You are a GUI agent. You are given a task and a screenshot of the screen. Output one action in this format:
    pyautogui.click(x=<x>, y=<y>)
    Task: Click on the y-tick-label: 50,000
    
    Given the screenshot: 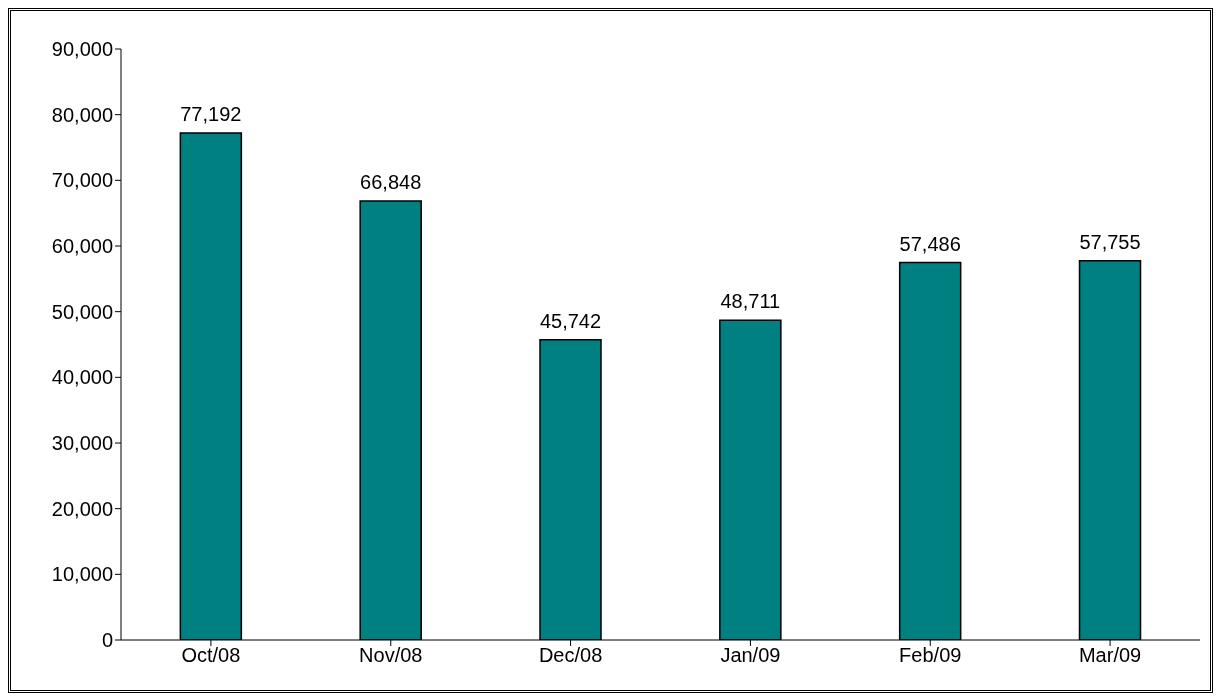 What is the action you would take?
    pyautogui.click(x=82, y=311)
    